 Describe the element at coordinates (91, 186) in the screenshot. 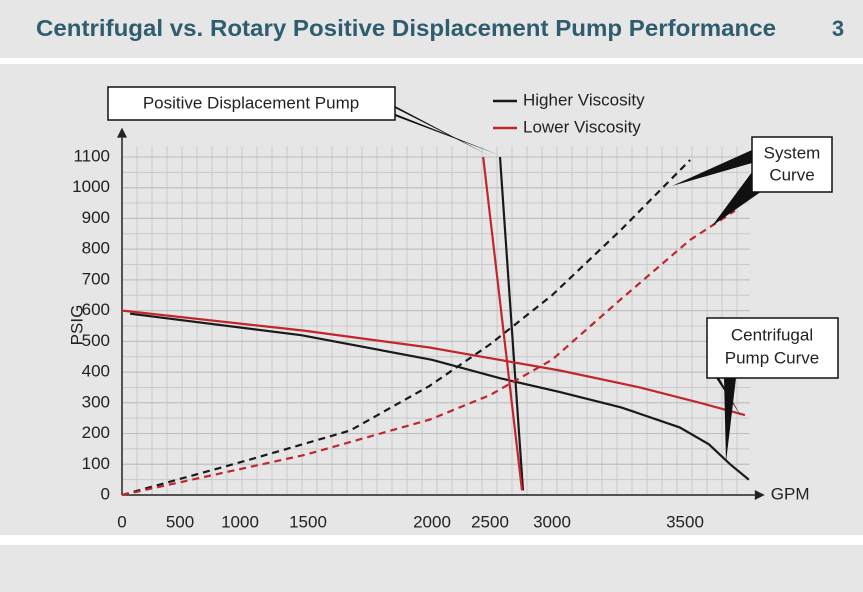

I see `y-tick-label: 1000` at that location.